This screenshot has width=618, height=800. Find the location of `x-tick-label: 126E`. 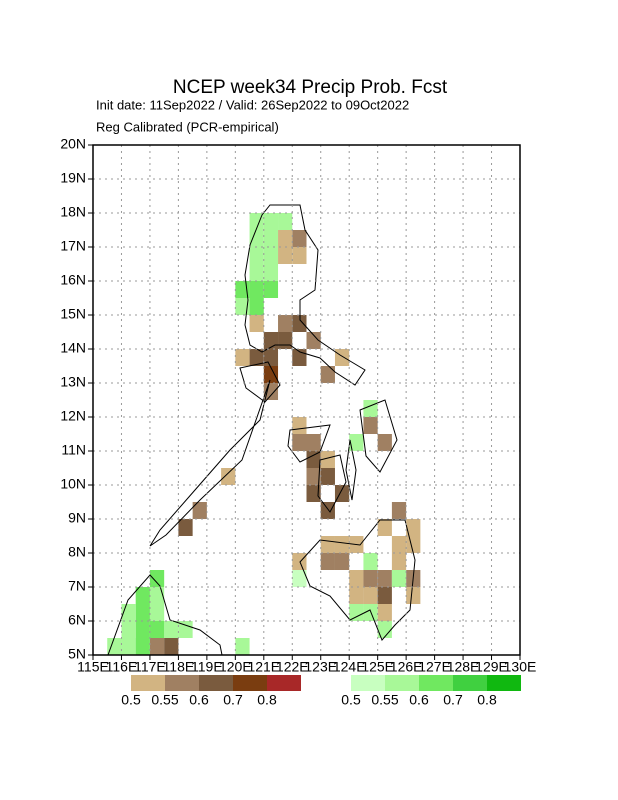

x-tick-label: 126E is located at coordinates (406, 667).